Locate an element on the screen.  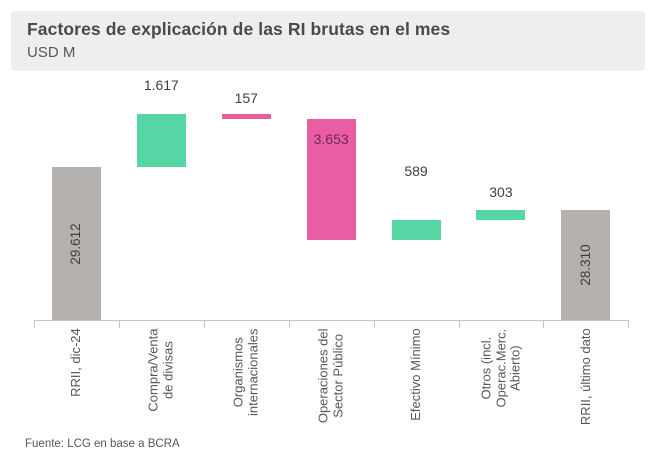
source-note: Fuente: LCG en base a BCRA is located at coordinates (102, 444).